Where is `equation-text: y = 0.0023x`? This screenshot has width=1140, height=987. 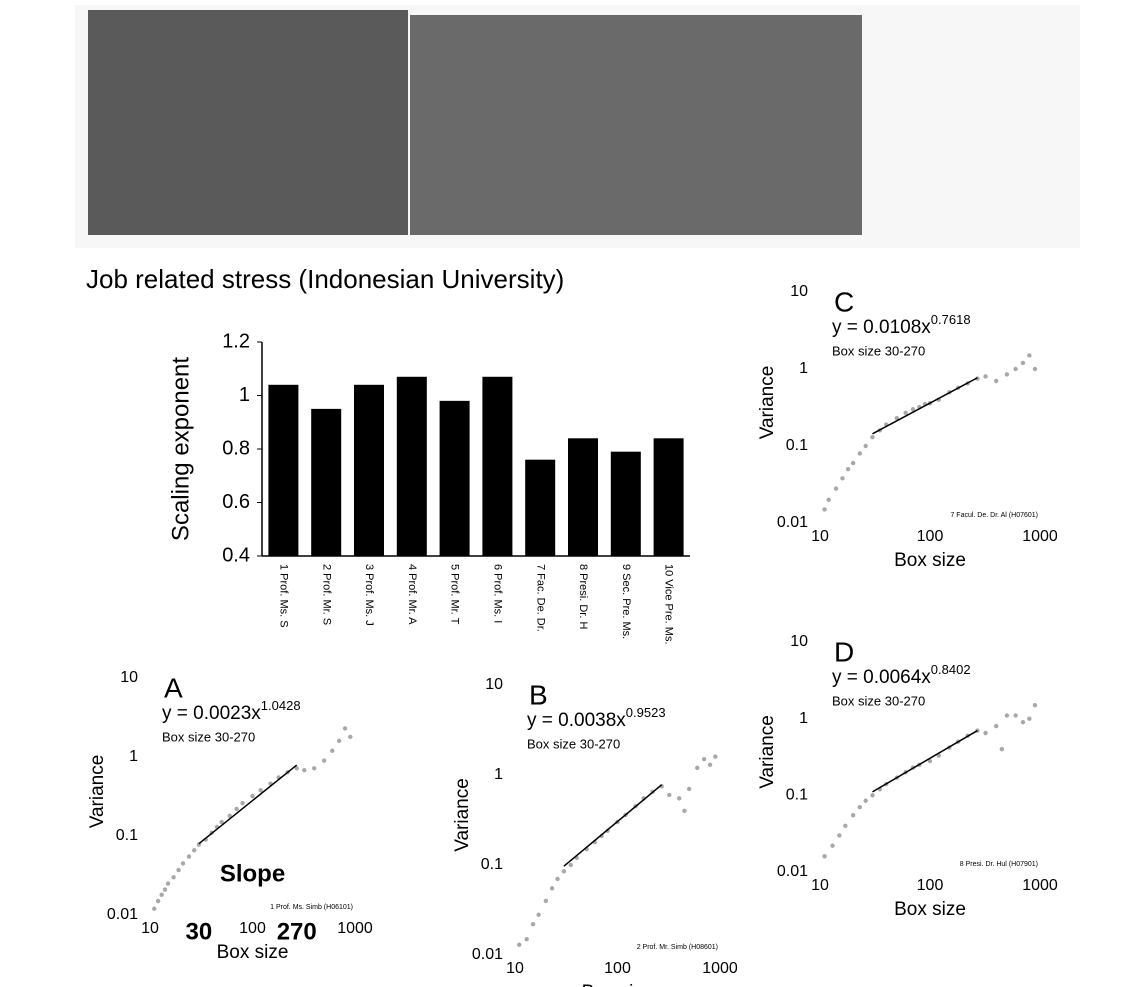
equation-text: y = 0.0023x is located at coordinates (211, 713).